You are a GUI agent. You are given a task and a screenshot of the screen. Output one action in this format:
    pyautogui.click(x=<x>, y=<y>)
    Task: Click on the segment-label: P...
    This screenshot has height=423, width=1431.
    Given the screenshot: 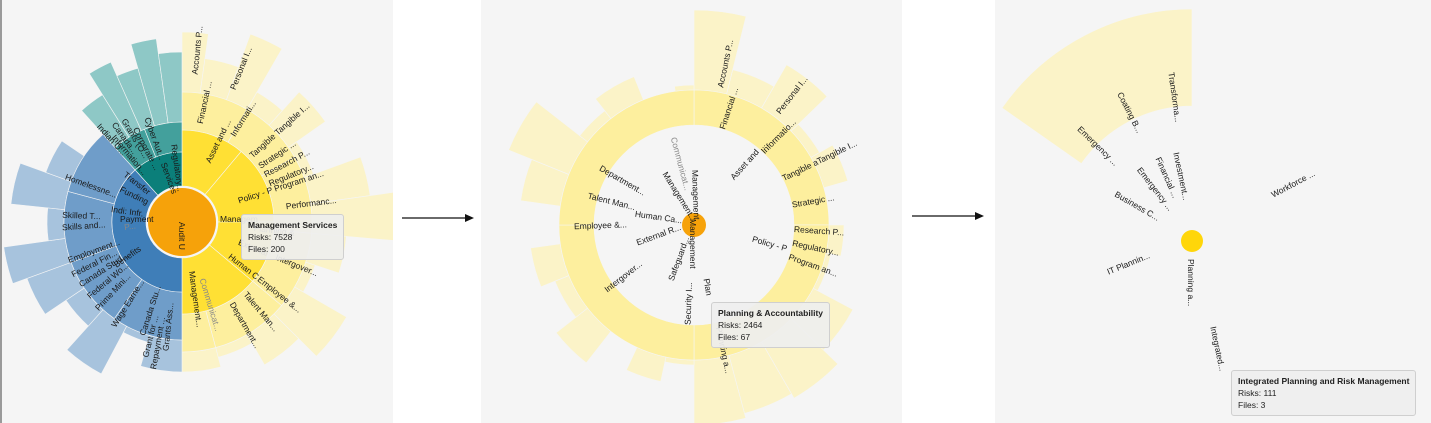 What is the action you would take?
    pyautogui.click(x=129, y=227)
    